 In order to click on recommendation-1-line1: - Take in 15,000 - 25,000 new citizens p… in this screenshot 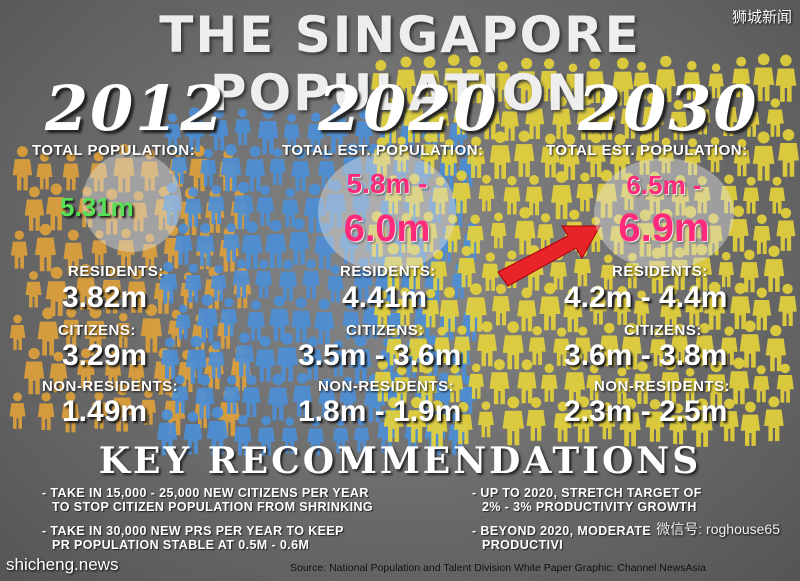, I will do `click(205, 493)`.